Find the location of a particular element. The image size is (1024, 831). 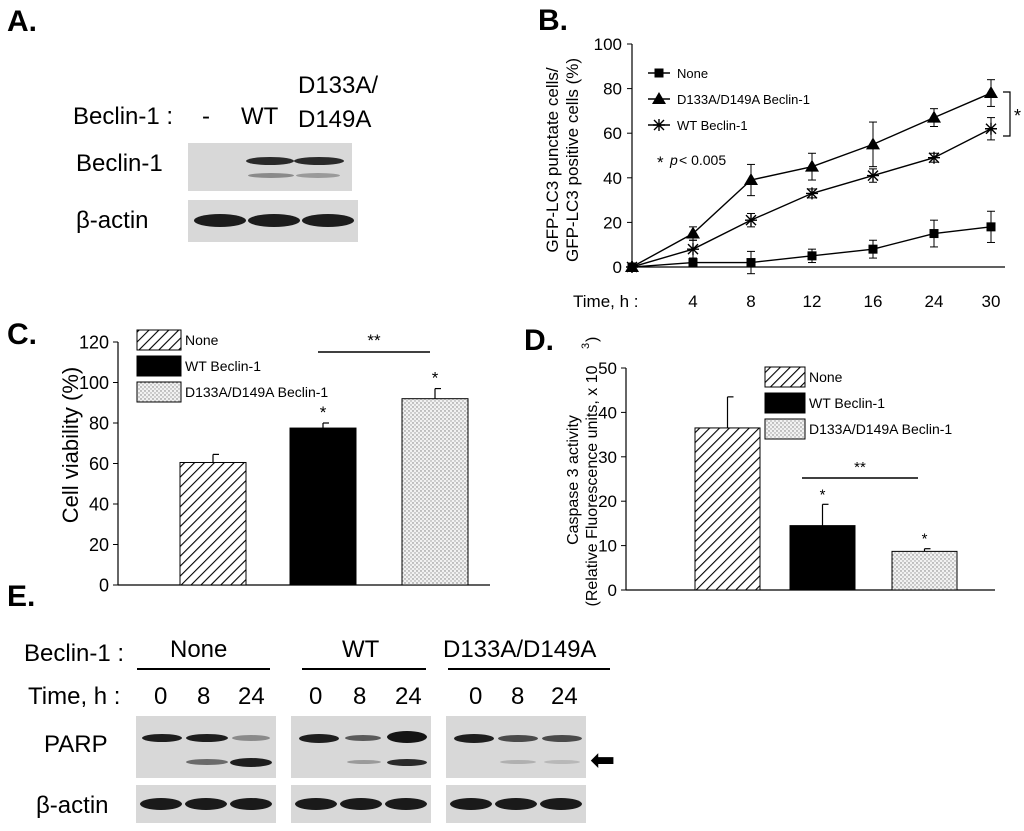

group-line-wt is located at coordinates (364, 669).